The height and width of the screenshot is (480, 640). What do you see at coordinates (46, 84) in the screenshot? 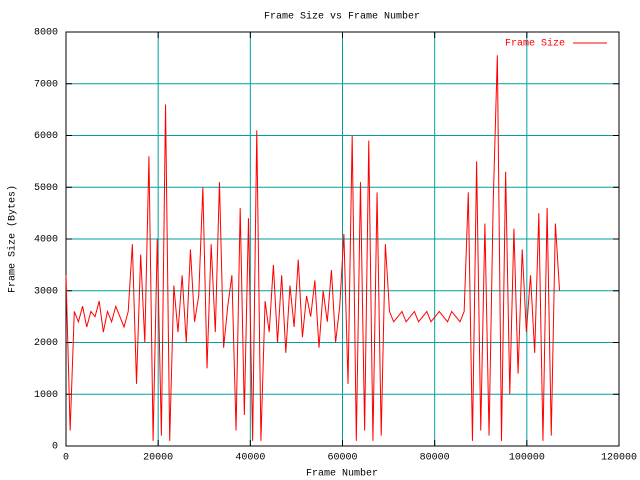
I see `y-tick-label: 7000` at bounding box center [46, 84].